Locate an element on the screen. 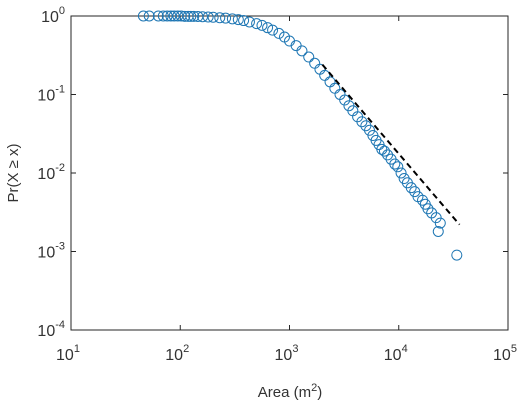 This screenshot has height=408, width=528. y-tick-exponent: 0 is located at coordinates (62, 11).